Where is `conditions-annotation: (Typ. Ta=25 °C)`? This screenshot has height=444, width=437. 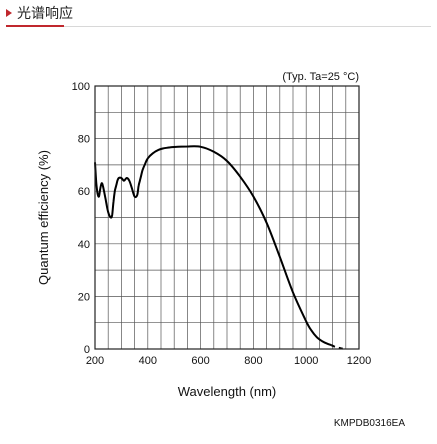 conditions-annotation: (Typ. Ta=25 °C) is located at coordinates (320, 77).